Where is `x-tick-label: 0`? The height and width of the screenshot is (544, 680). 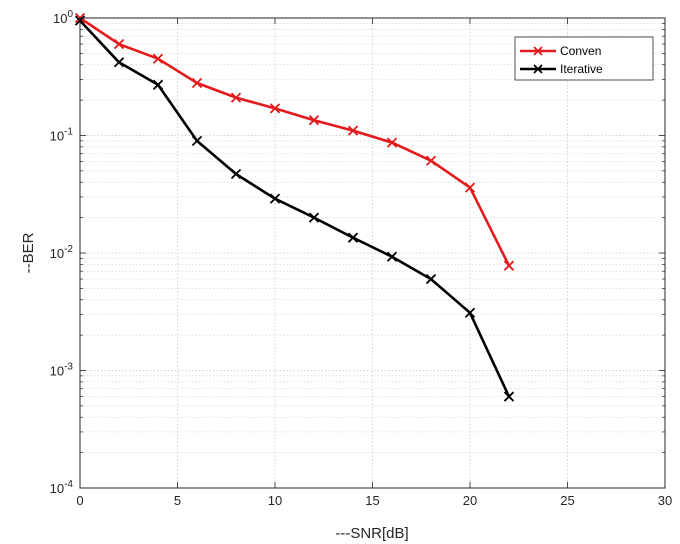
x-tick-label: 0 is located at coordinates (79, 500).